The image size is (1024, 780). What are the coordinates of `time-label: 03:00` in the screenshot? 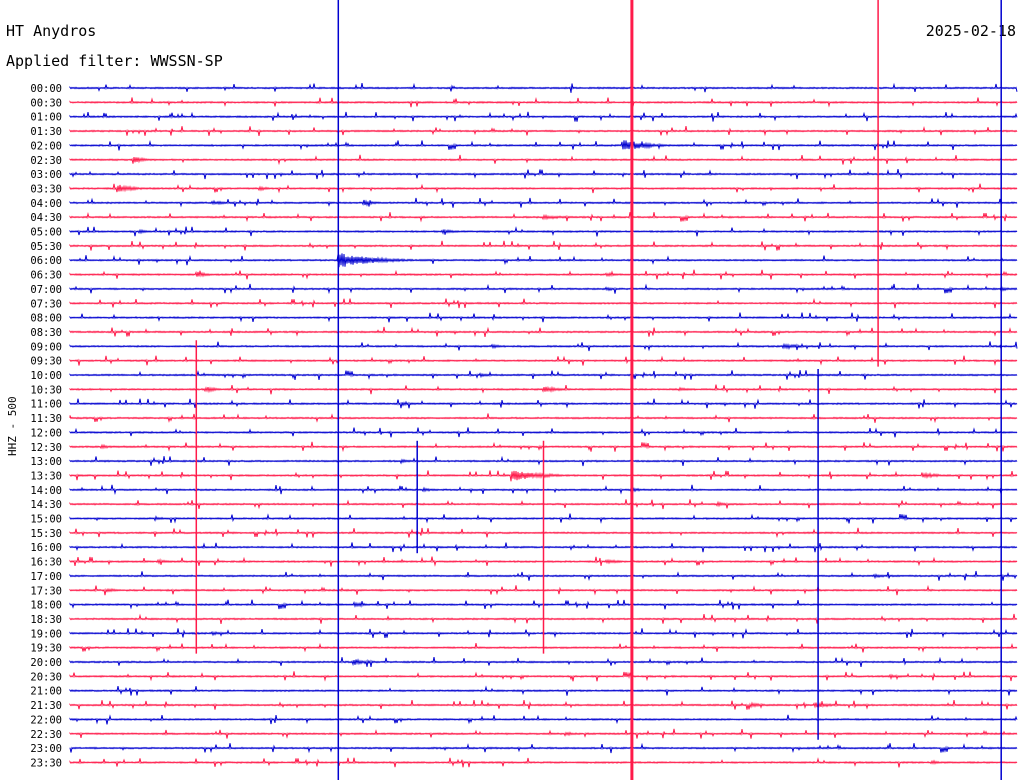 It's located at (46, 175).